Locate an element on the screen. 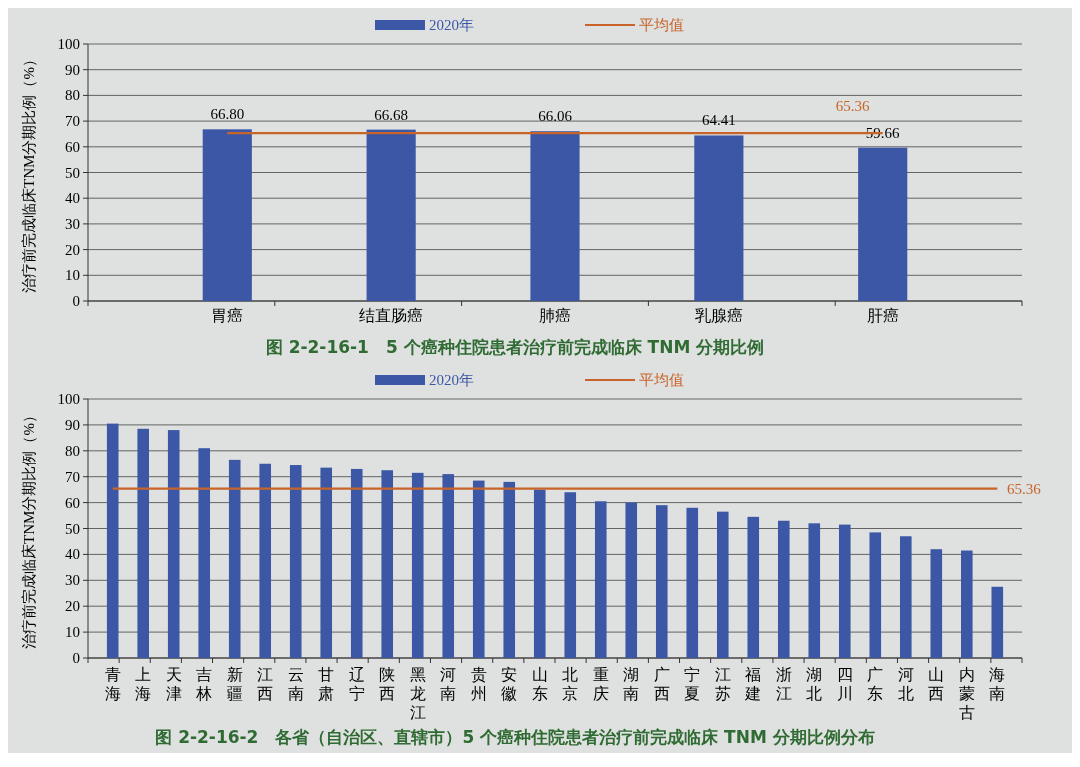 The image size is (1080, 767). x-tick-label: 四川 is located at coordinates (844, 684).